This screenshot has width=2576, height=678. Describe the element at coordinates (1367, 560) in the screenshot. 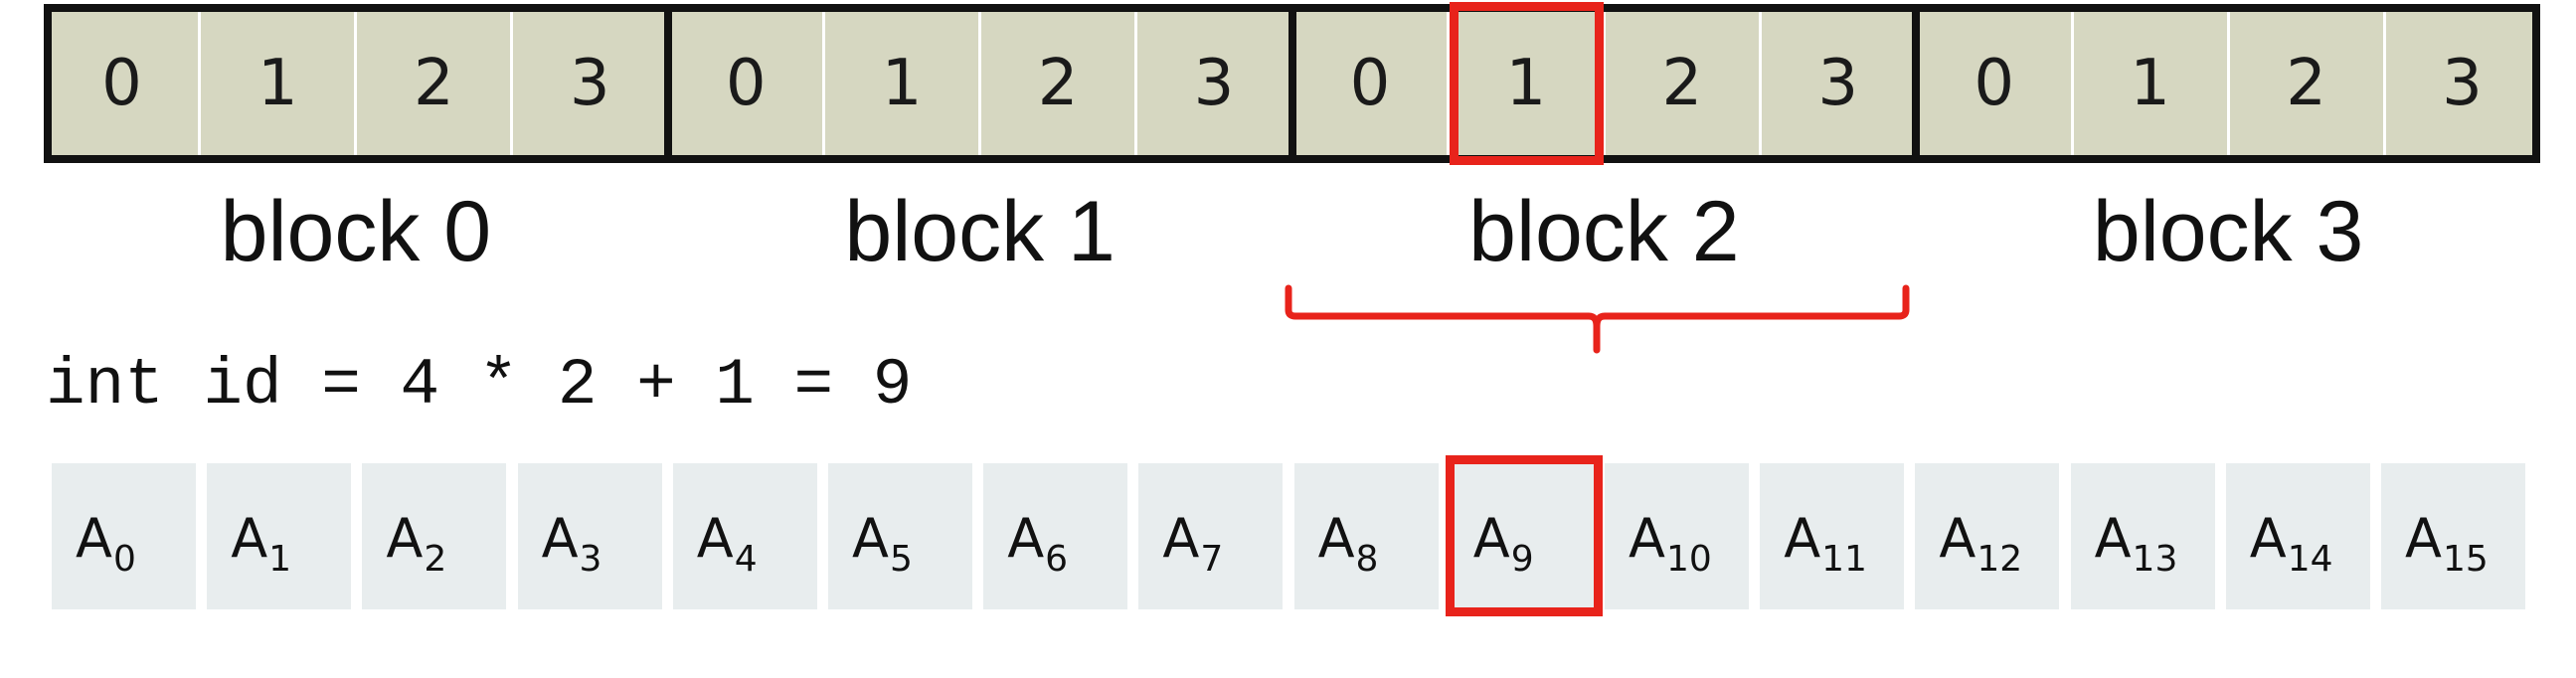

I see `array-subscript: 8` at that location.